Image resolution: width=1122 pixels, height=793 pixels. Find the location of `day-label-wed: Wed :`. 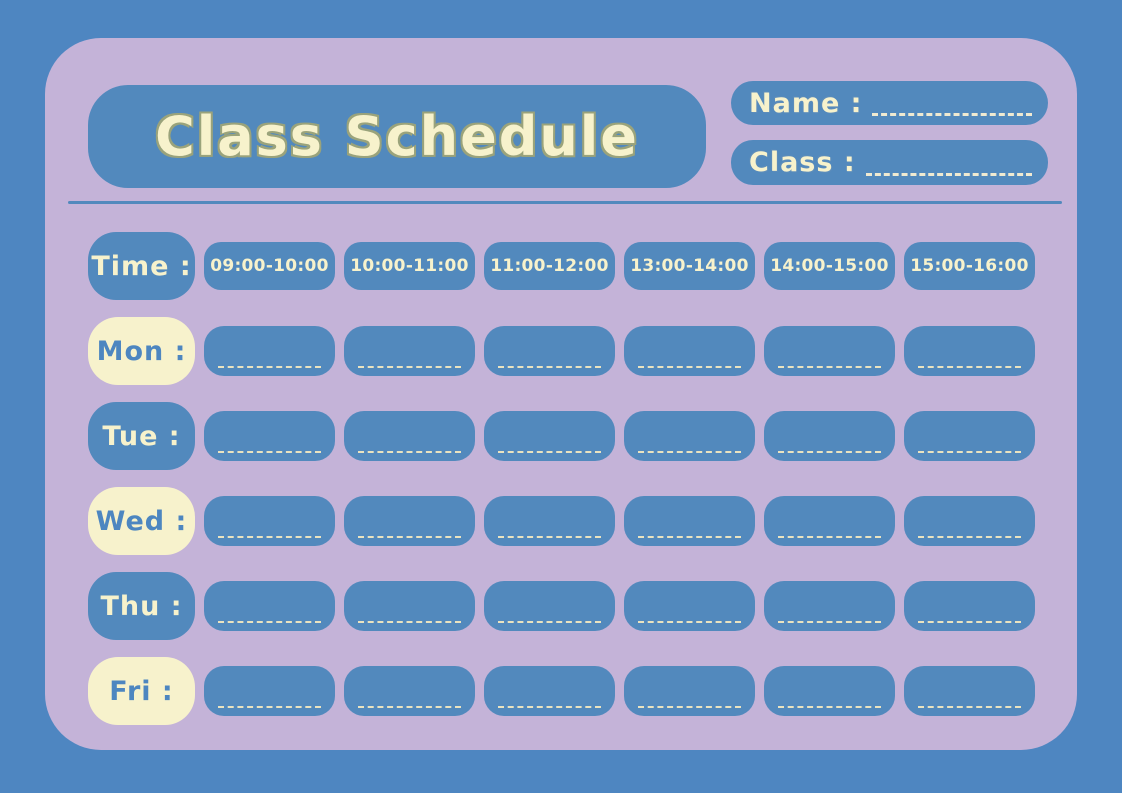

day-label-wed: Wed : is located at coordinates (141, 521).